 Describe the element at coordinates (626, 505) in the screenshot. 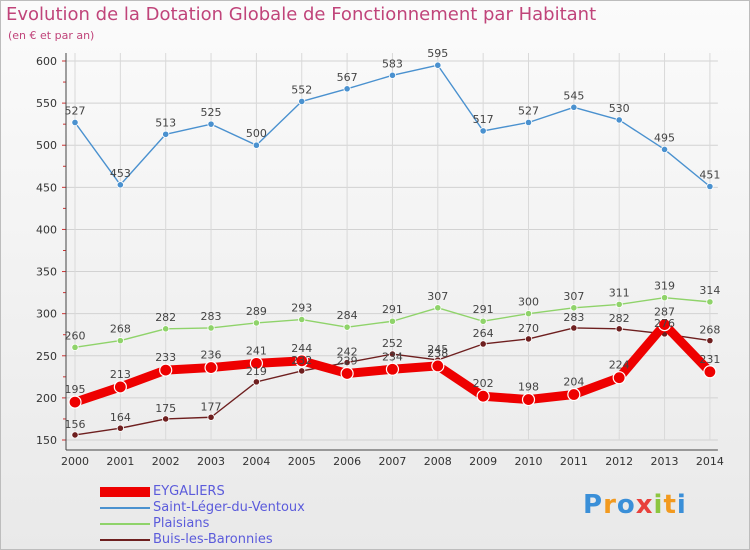

I see `logo-letter: o` at that location.